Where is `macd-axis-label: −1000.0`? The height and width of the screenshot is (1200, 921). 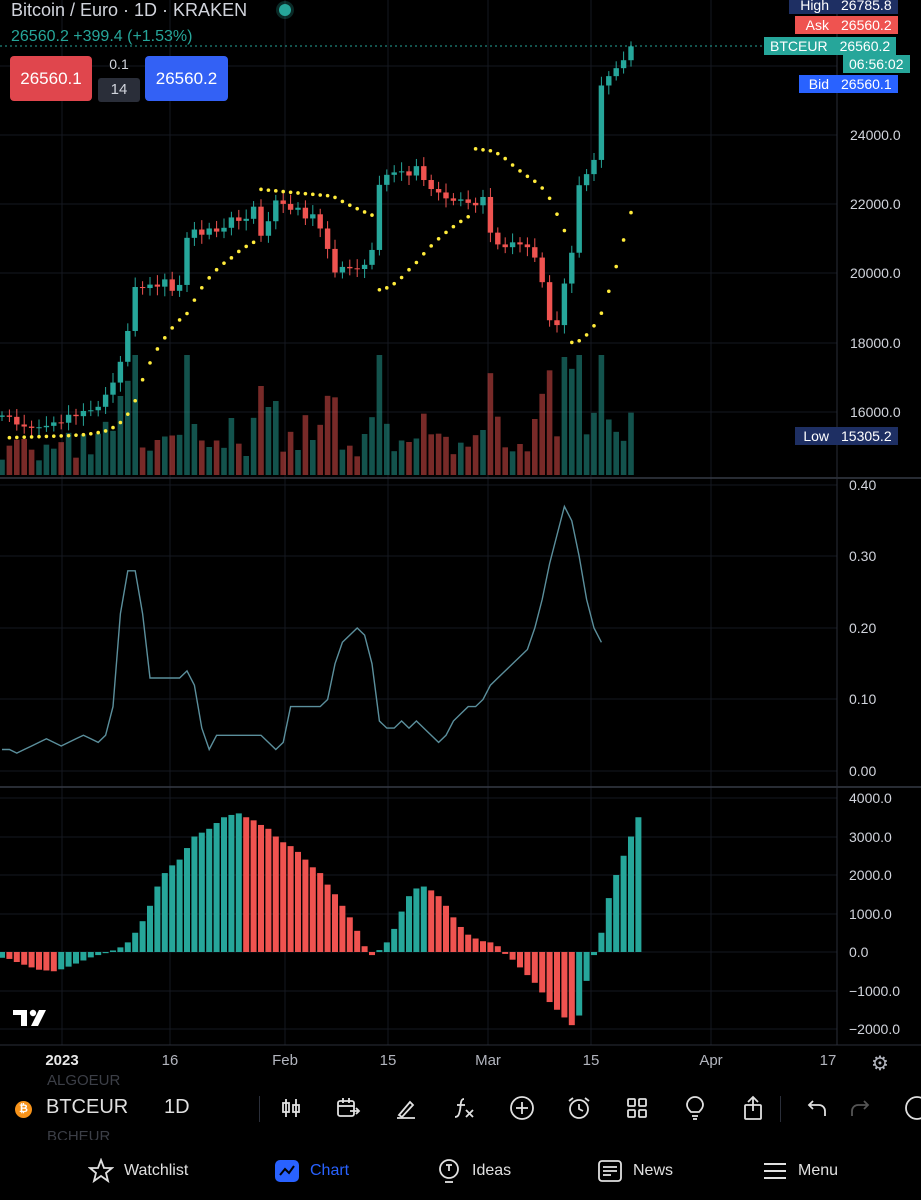 macd-axis-label: −1000.0 is located at coordinates (874, 991).